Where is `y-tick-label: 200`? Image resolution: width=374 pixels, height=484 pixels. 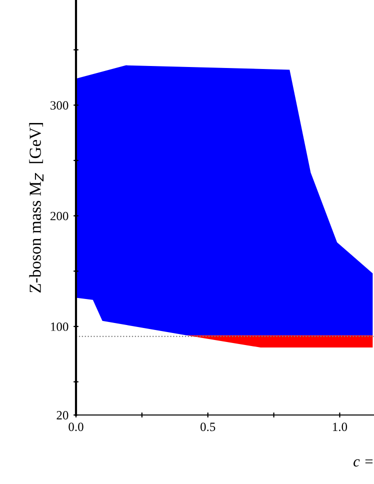
y-tick-label: 200 is located at coordinates (59, 216).